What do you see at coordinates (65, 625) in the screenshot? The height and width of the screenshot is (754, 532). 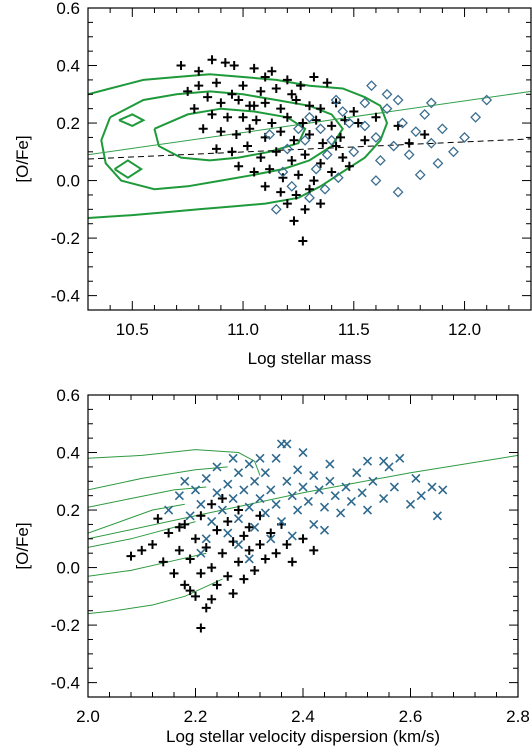 I see `y-tick-label: -0.2` at bounding box center [65, 625].